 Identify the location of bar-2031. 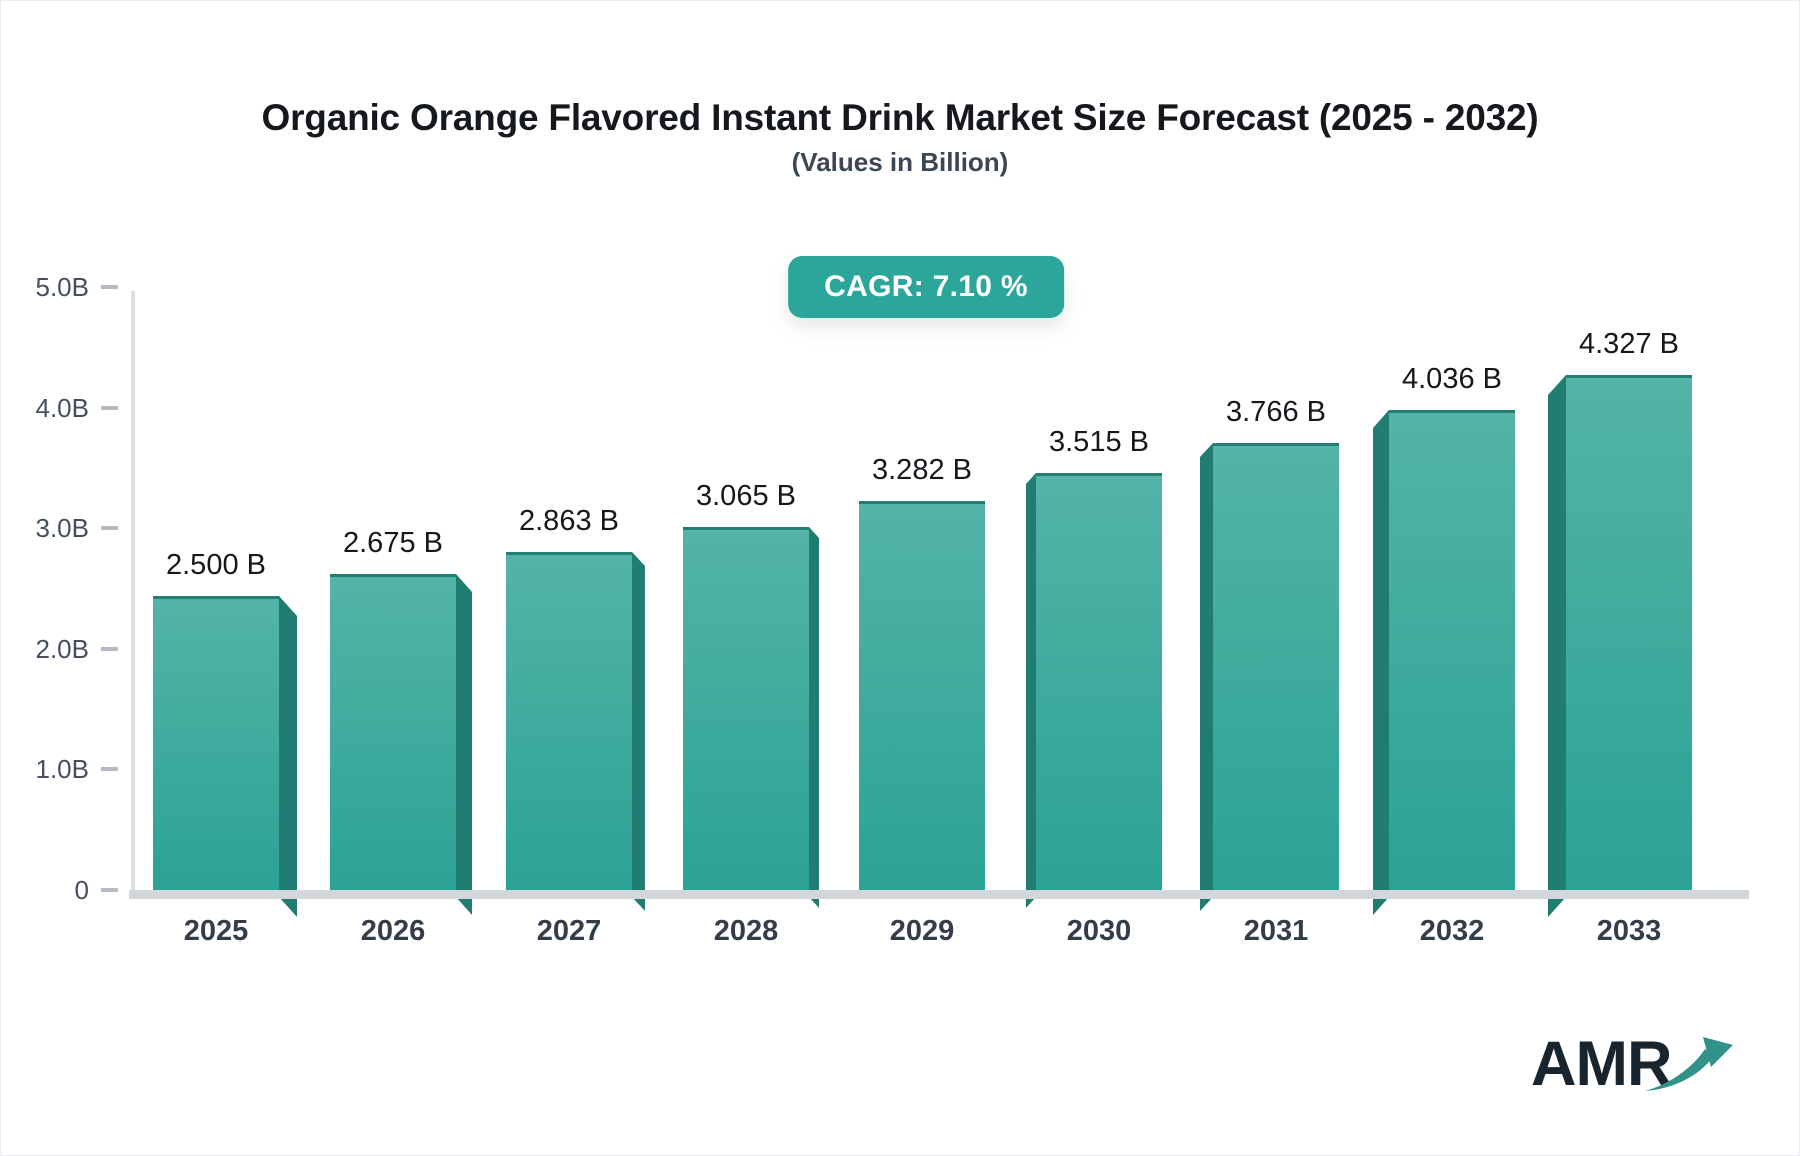
(1276, 670).